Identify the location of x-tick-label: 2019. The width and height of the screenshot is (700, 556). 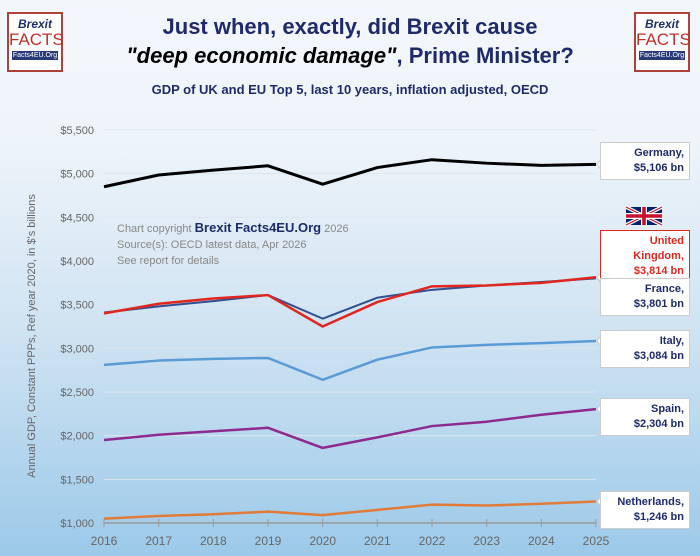
(268, 541).